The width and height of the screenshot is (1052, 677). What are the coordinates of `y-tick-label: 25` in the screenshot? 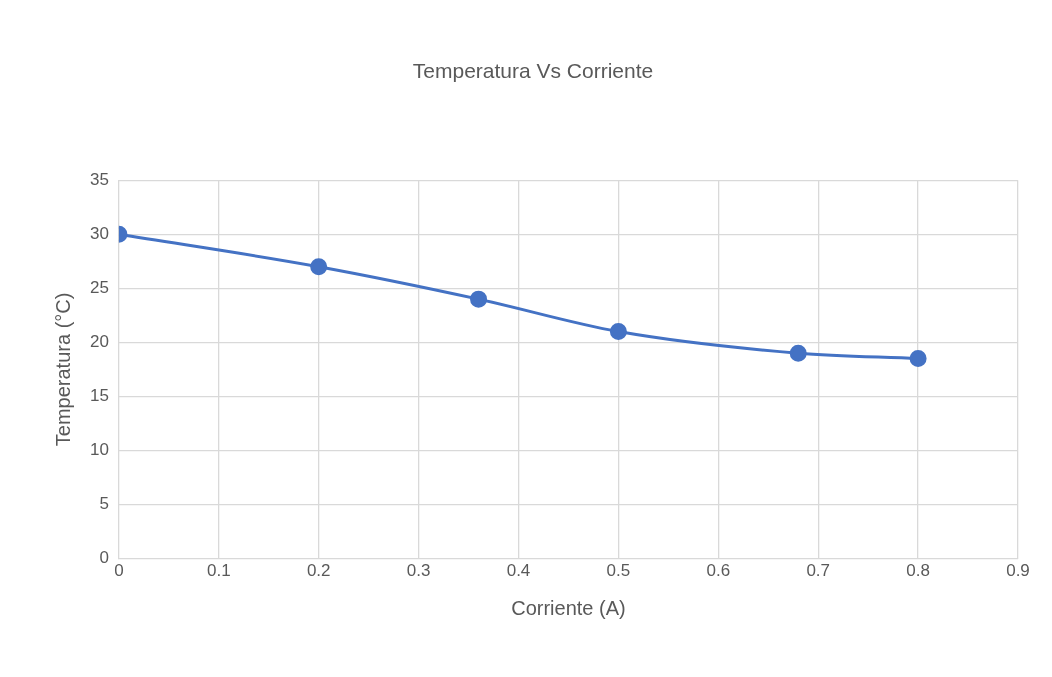 It's located at (99, 287).